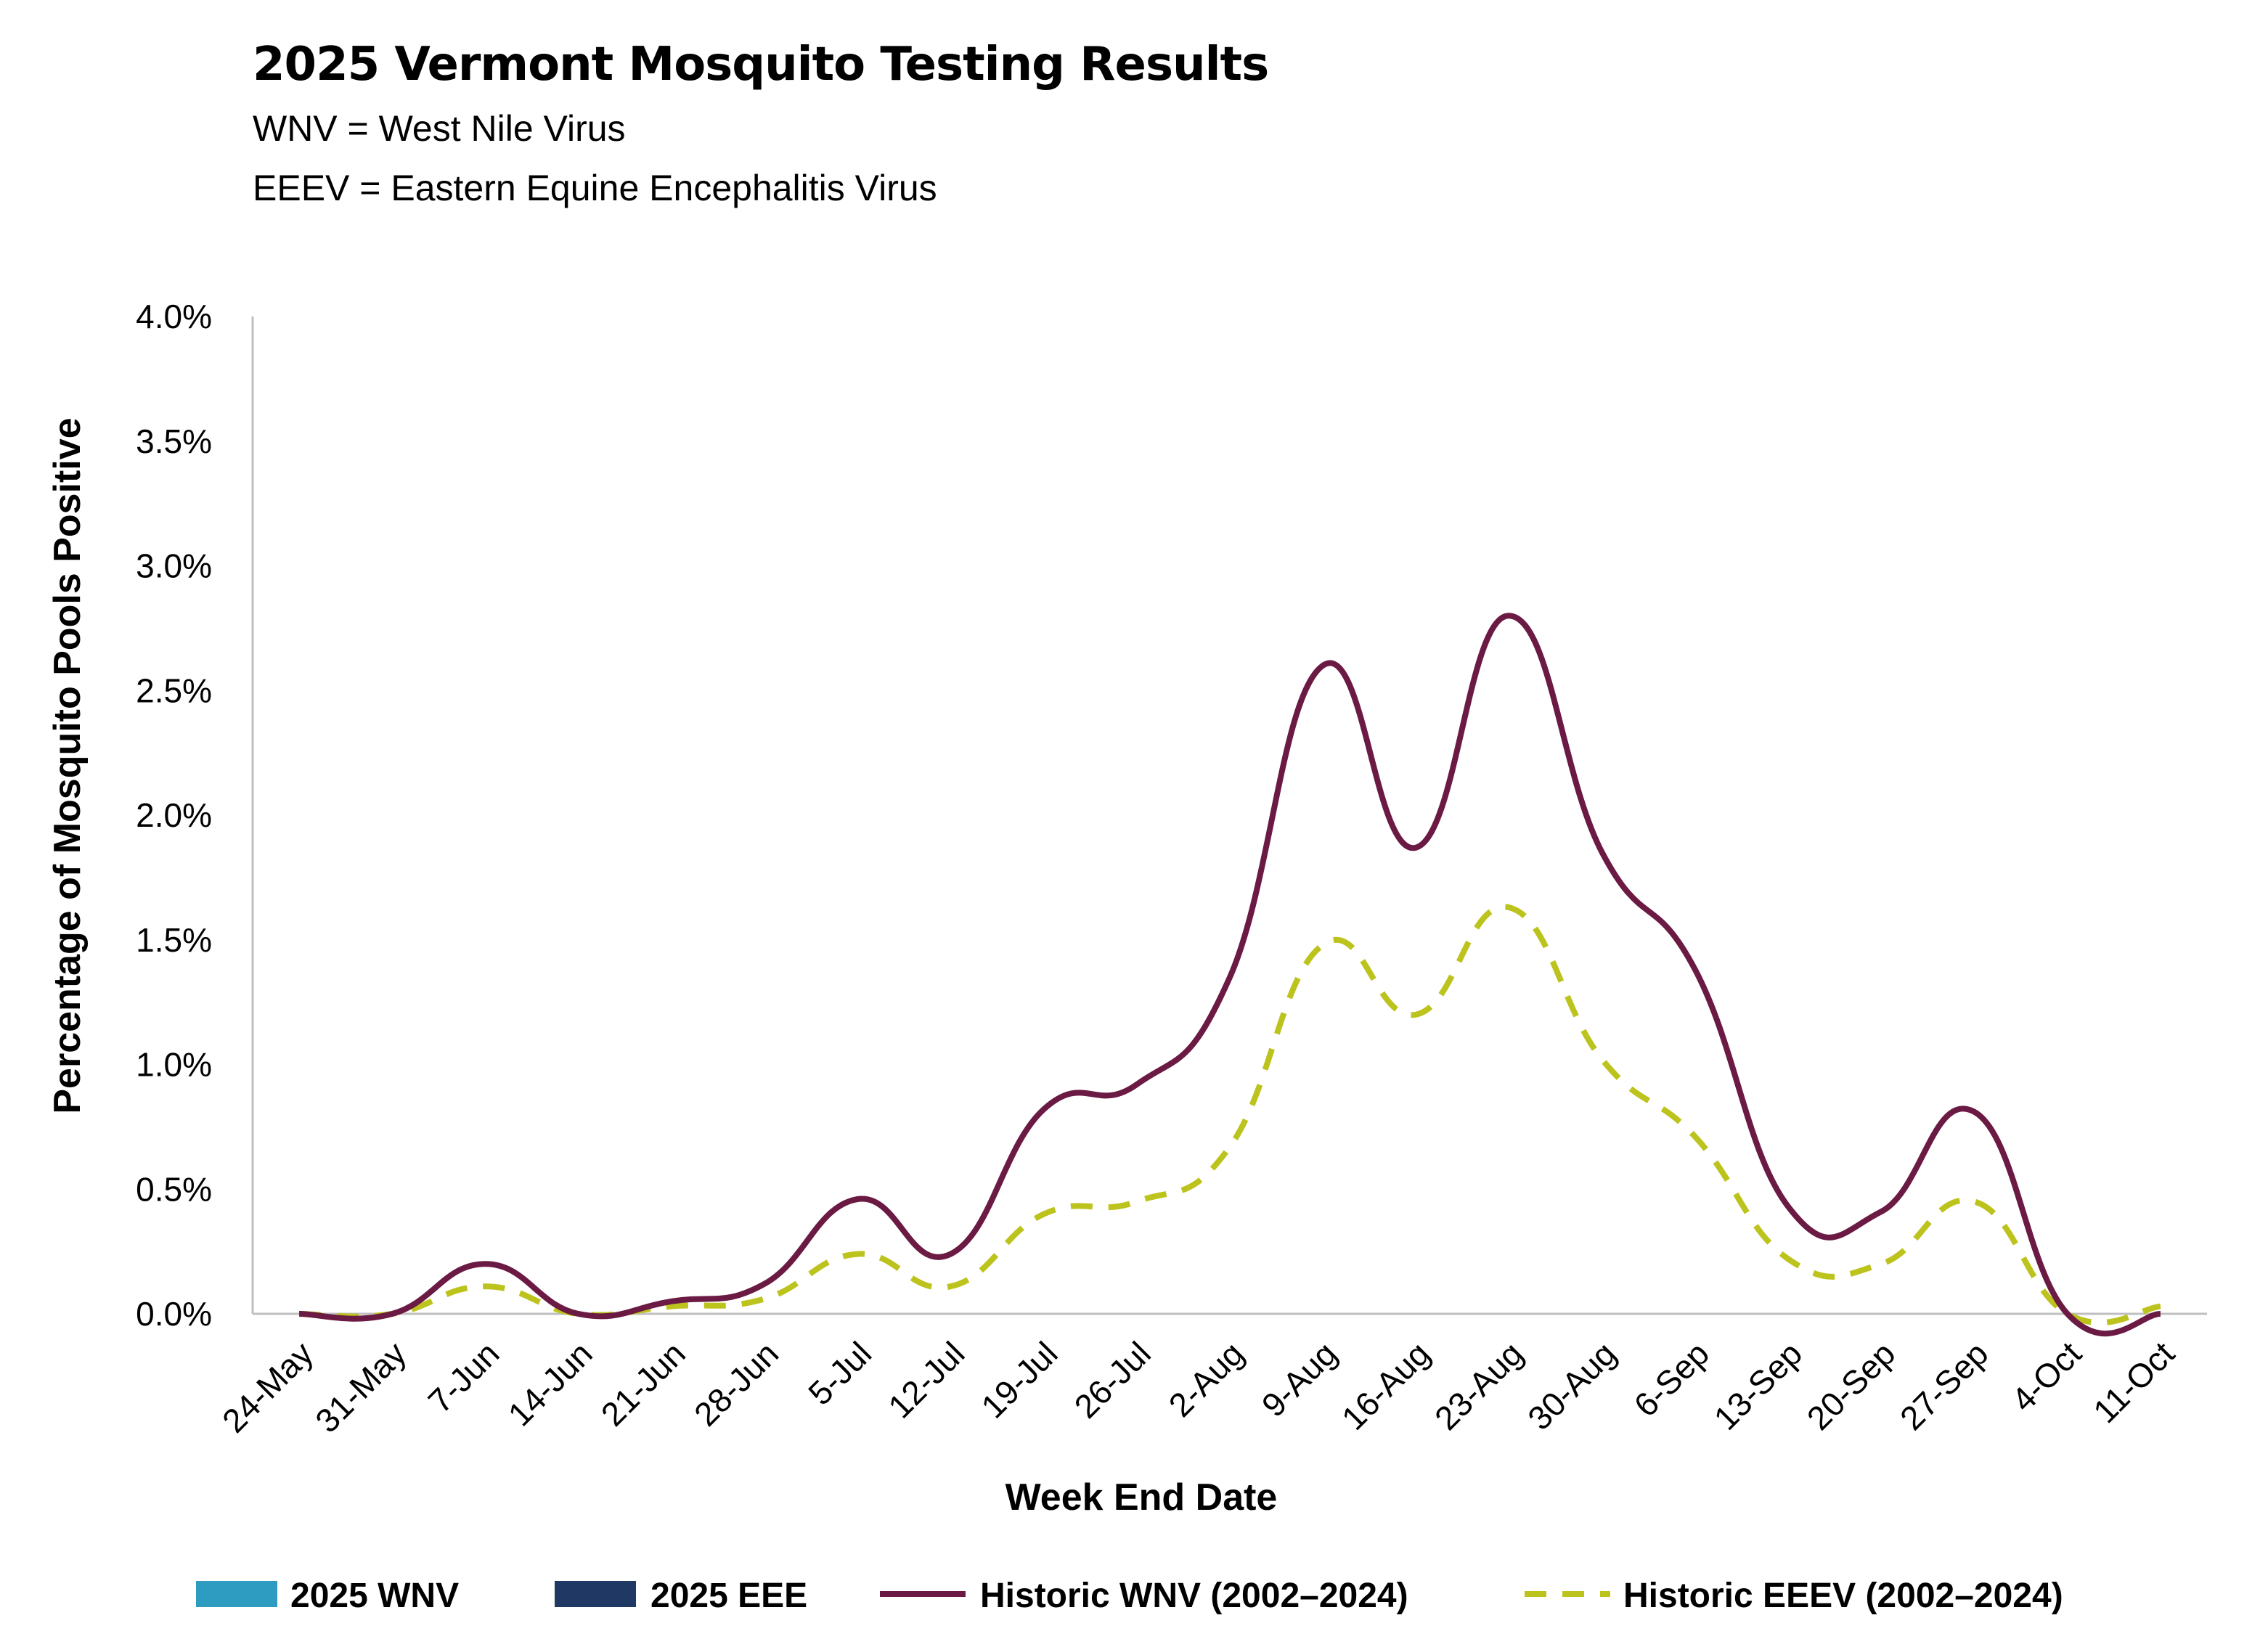  Describe the element at coordinates (595, 188) in the screenshot. I see `chart-subtitle-eeev: EEEV = Eastern Equine Encephalitis Virus` at that location.